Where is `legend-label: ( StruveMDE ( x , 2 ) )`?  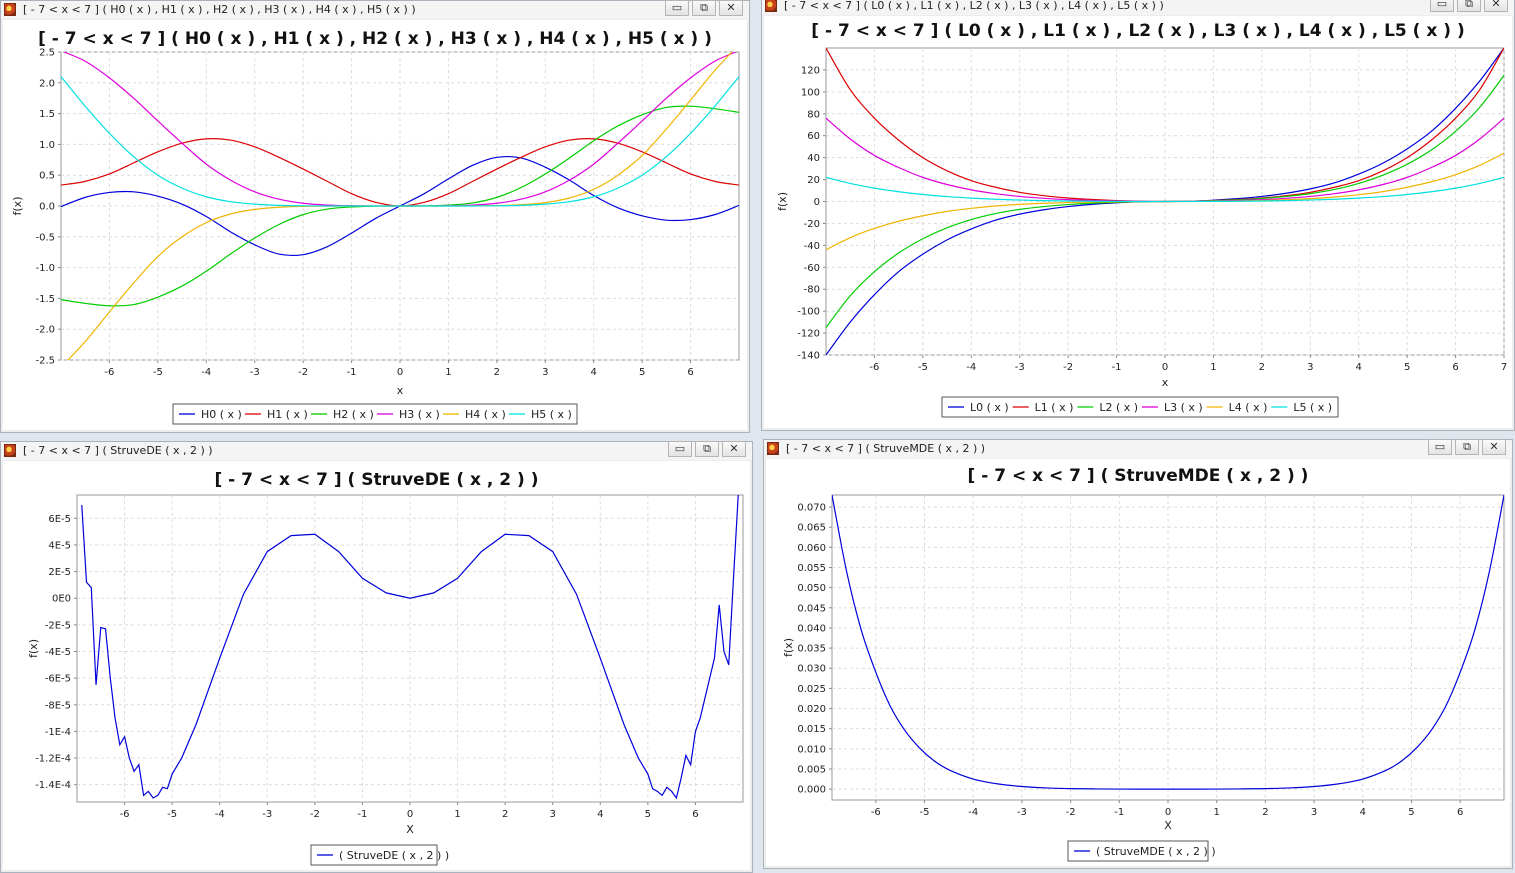
legend-label: ( StruveMDE ( x , 2 ) ) is located at coordinates (1156, 851).